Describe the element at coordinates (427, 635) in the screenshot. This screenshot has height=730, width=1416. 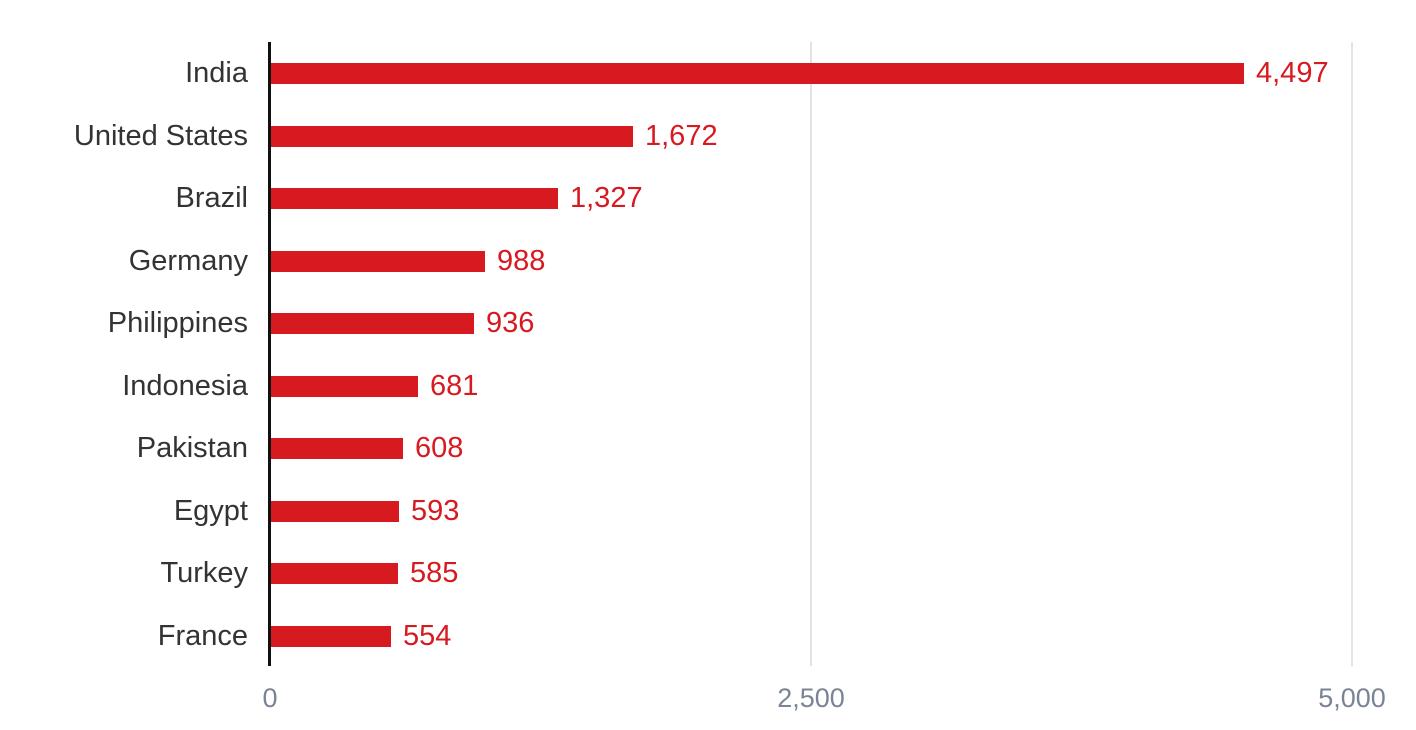
I see `value-label: 554` at that location.